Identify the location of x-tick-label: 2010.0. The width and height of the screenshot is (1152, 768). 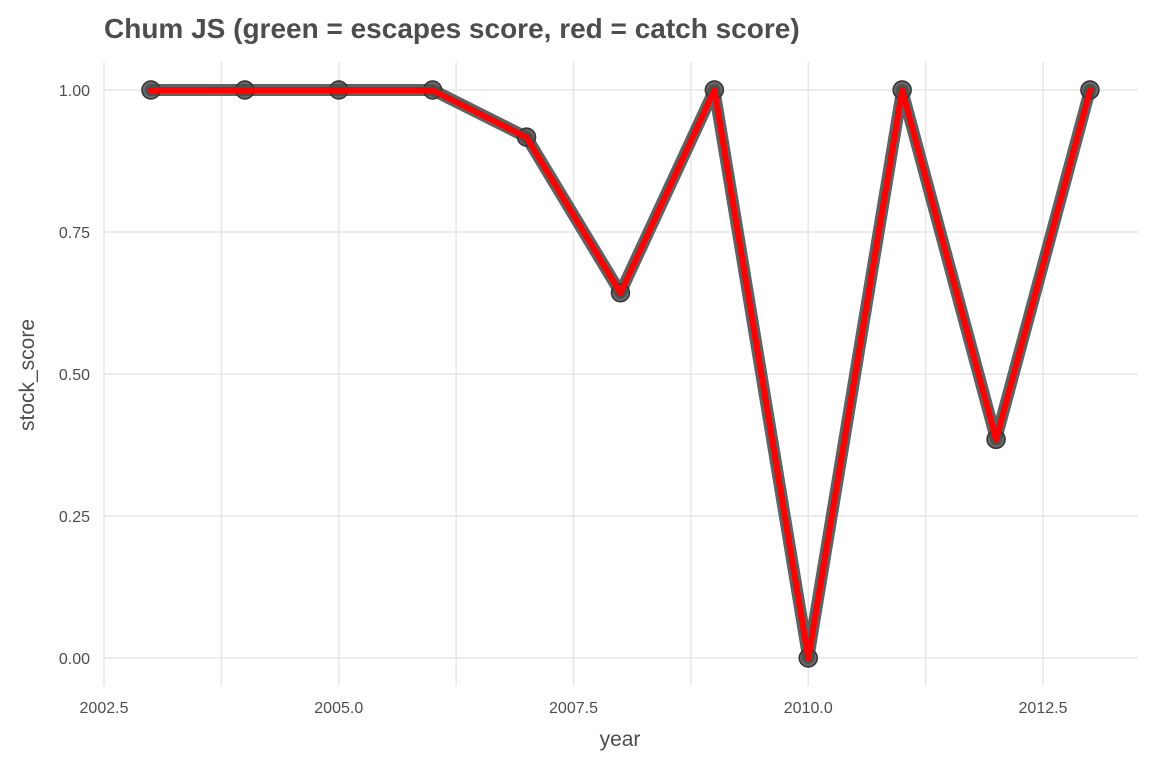
(808, 708).